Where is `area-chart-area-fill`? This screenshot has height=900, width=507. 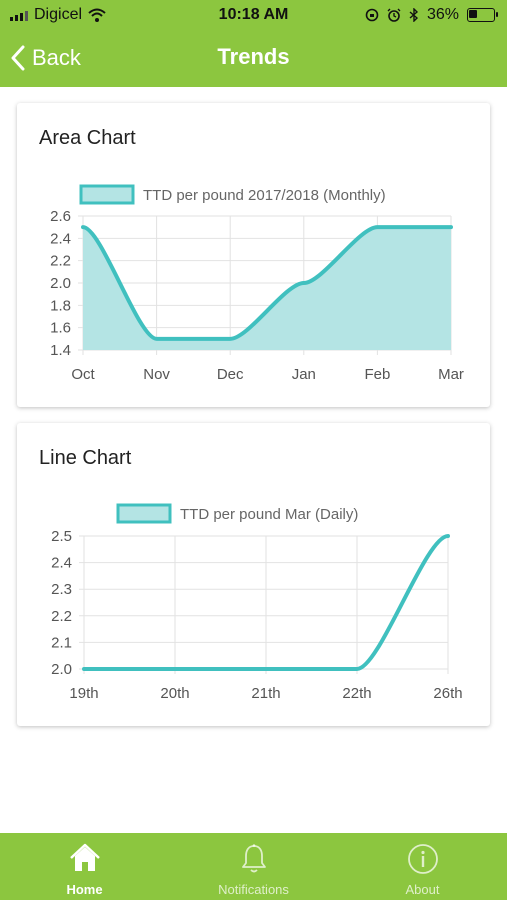 area-chart-area-fill is located at coordinates (267, 288).